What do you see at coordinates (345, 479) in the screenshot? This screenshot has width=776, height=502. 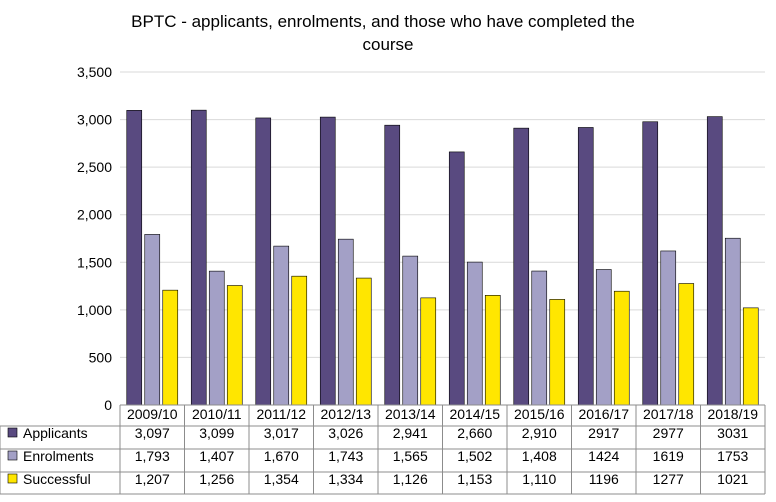 I see `data-label: 1,334` at bounding box center [345, 479].